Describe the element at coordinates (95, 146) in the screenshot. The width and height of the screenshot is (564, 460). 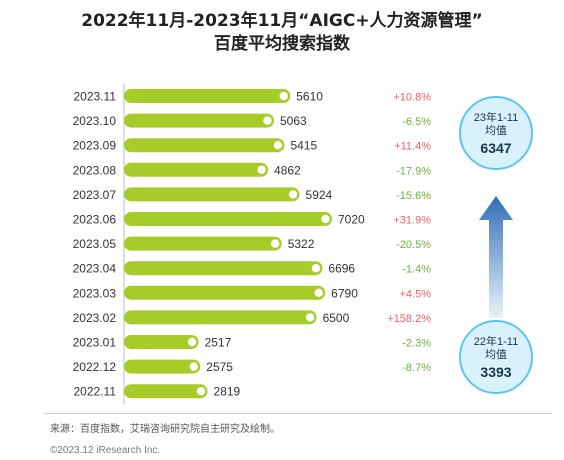
I see `category-label: 2023.09` at that location.